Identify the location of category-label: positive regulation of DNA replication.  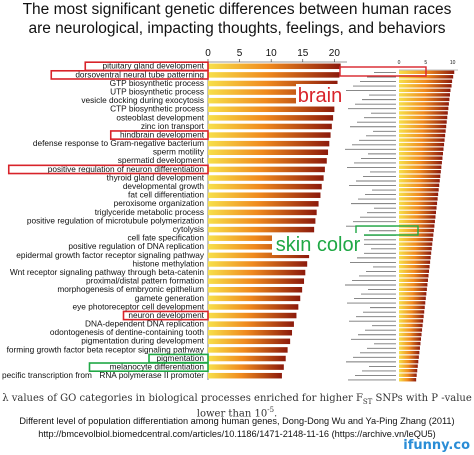
(136, 246).